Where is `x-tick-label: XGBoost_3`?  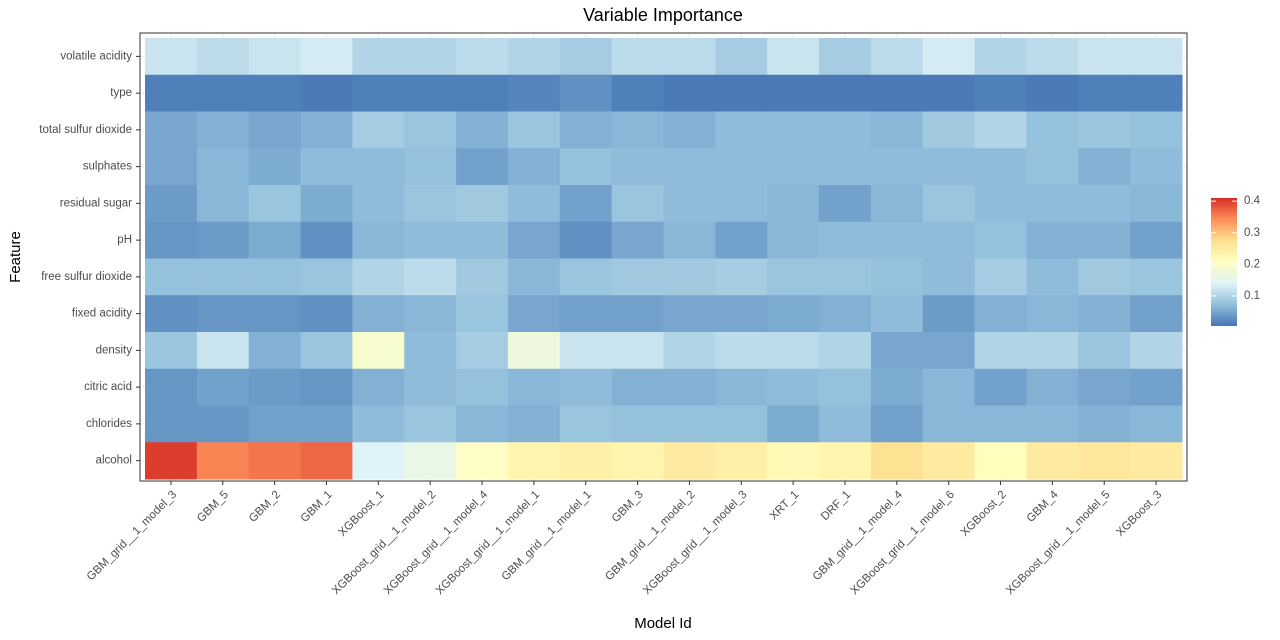 x-tick-label: XGBoost_3 is located at coordinates (1139, 514).